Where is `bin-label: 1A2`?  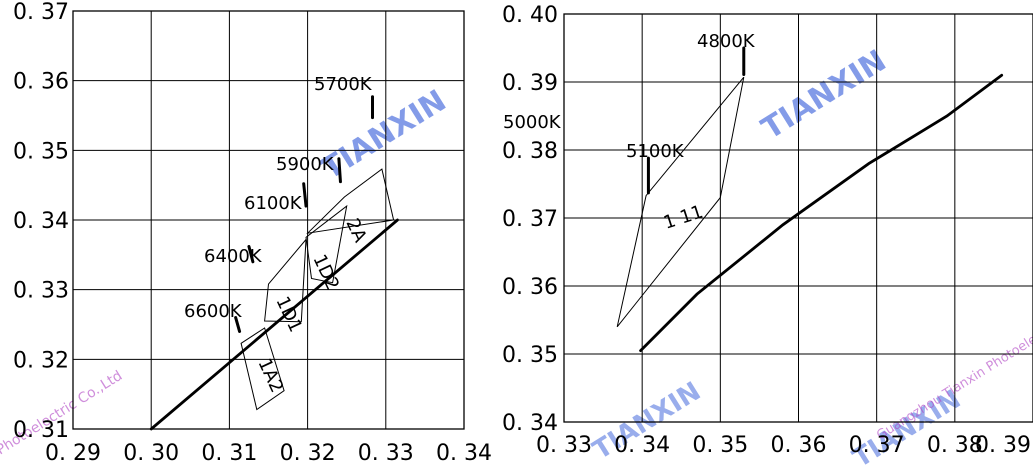
bin-label: 1A2 is located at coordinates (270, 375).